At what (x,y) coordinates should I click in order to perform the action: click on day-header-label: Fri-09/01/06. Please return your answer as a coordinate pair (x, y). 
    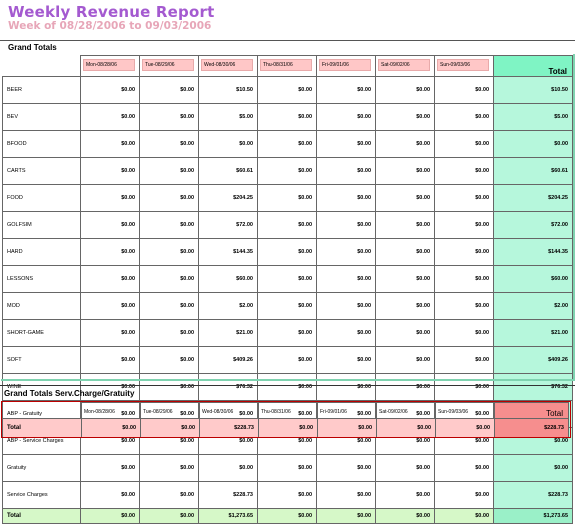
    Looking at the image, I should click on (333, 411).